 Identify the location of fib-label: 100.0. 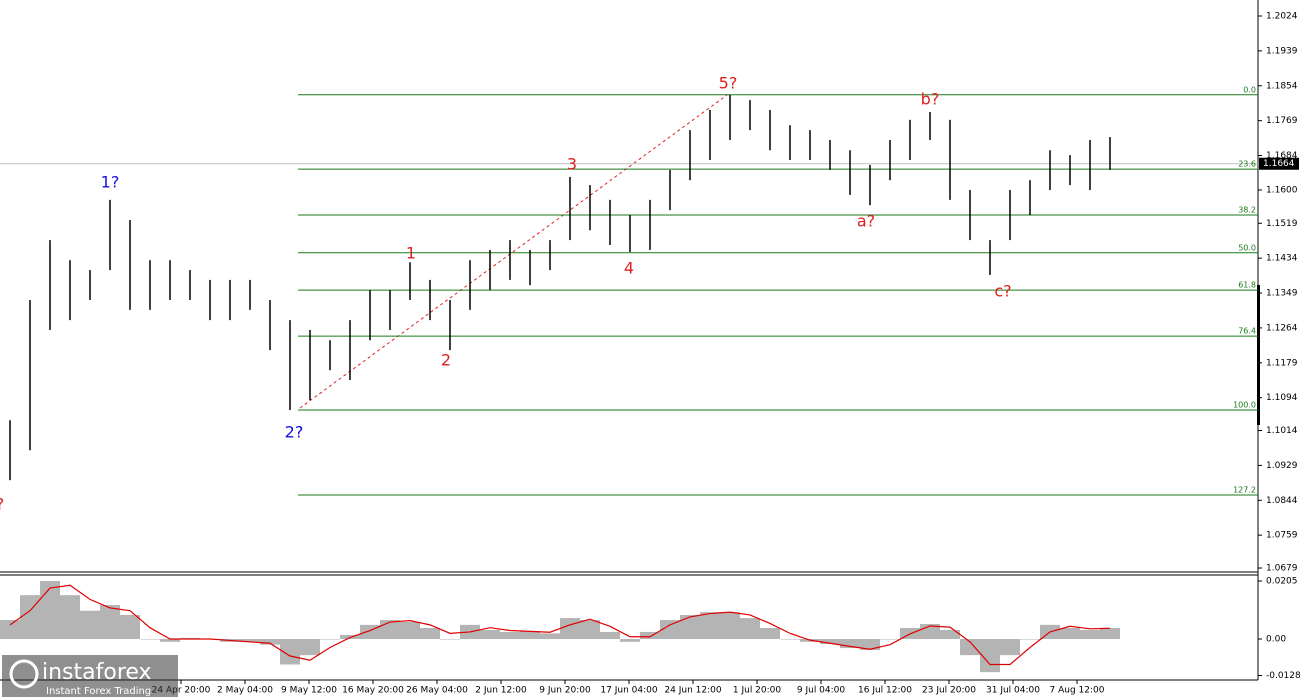
(1244, 404).